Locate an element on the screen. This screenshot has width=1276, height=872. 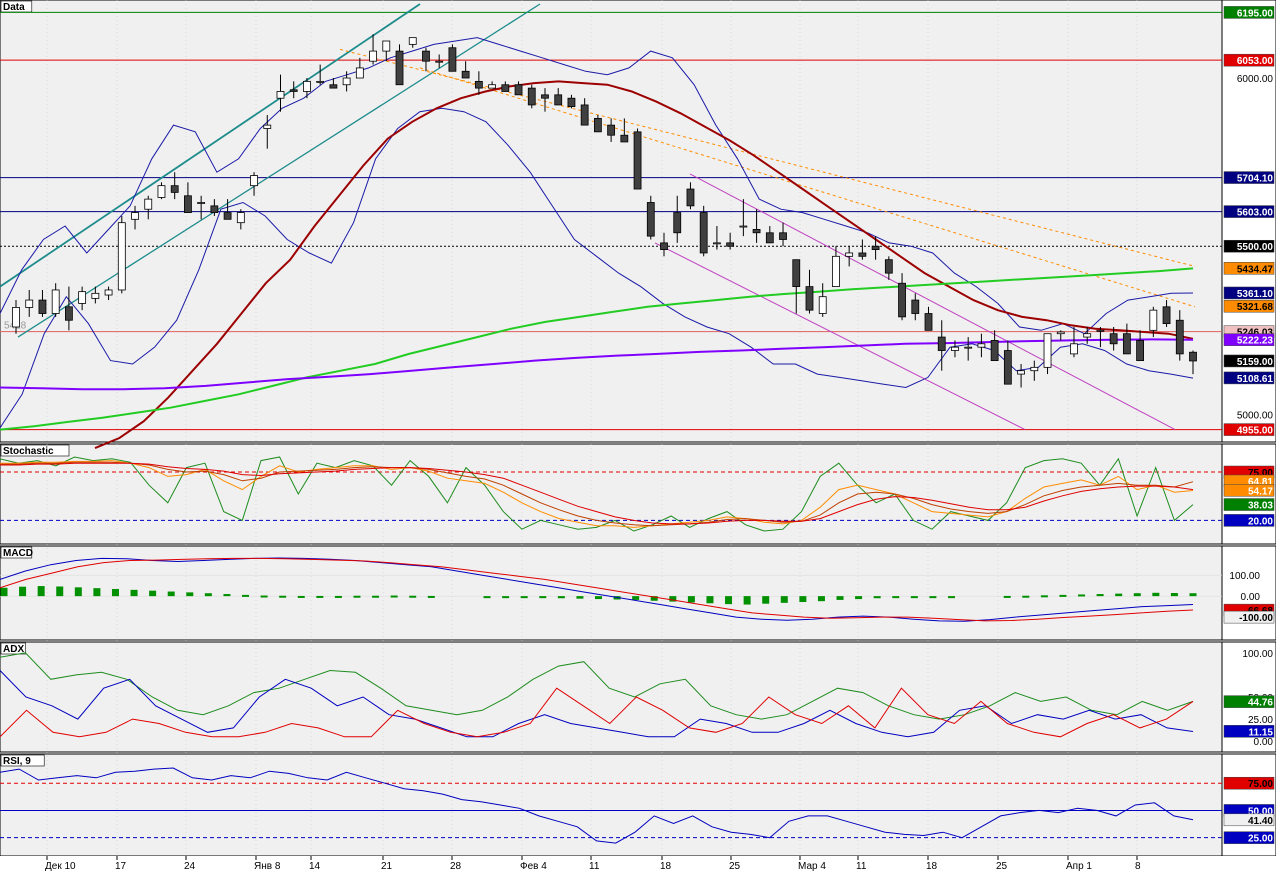
svg-text: 20.00 is located at coordinates (1260, 521).